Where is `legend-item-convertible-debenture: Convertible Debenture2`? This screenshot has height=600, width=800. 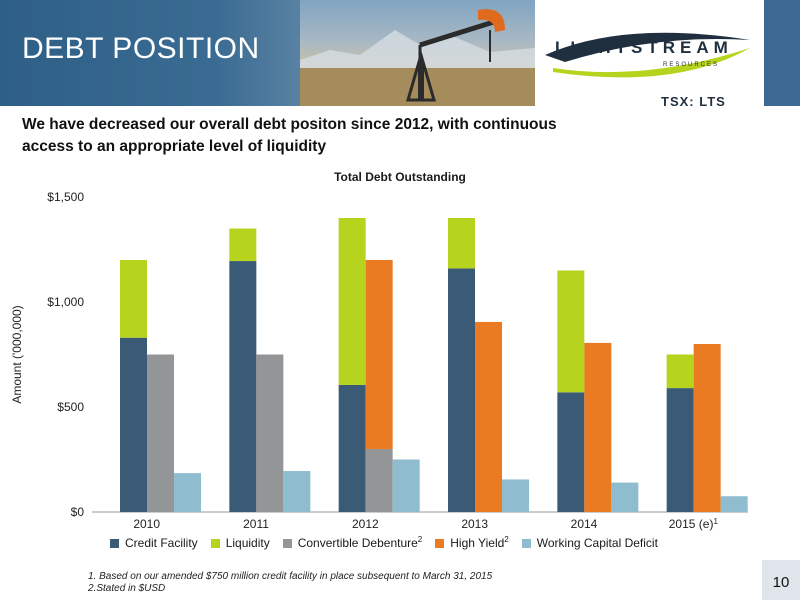
legend-item-convertible-debenture: Convertible Debenture2 is located at coordinates (352, 543).